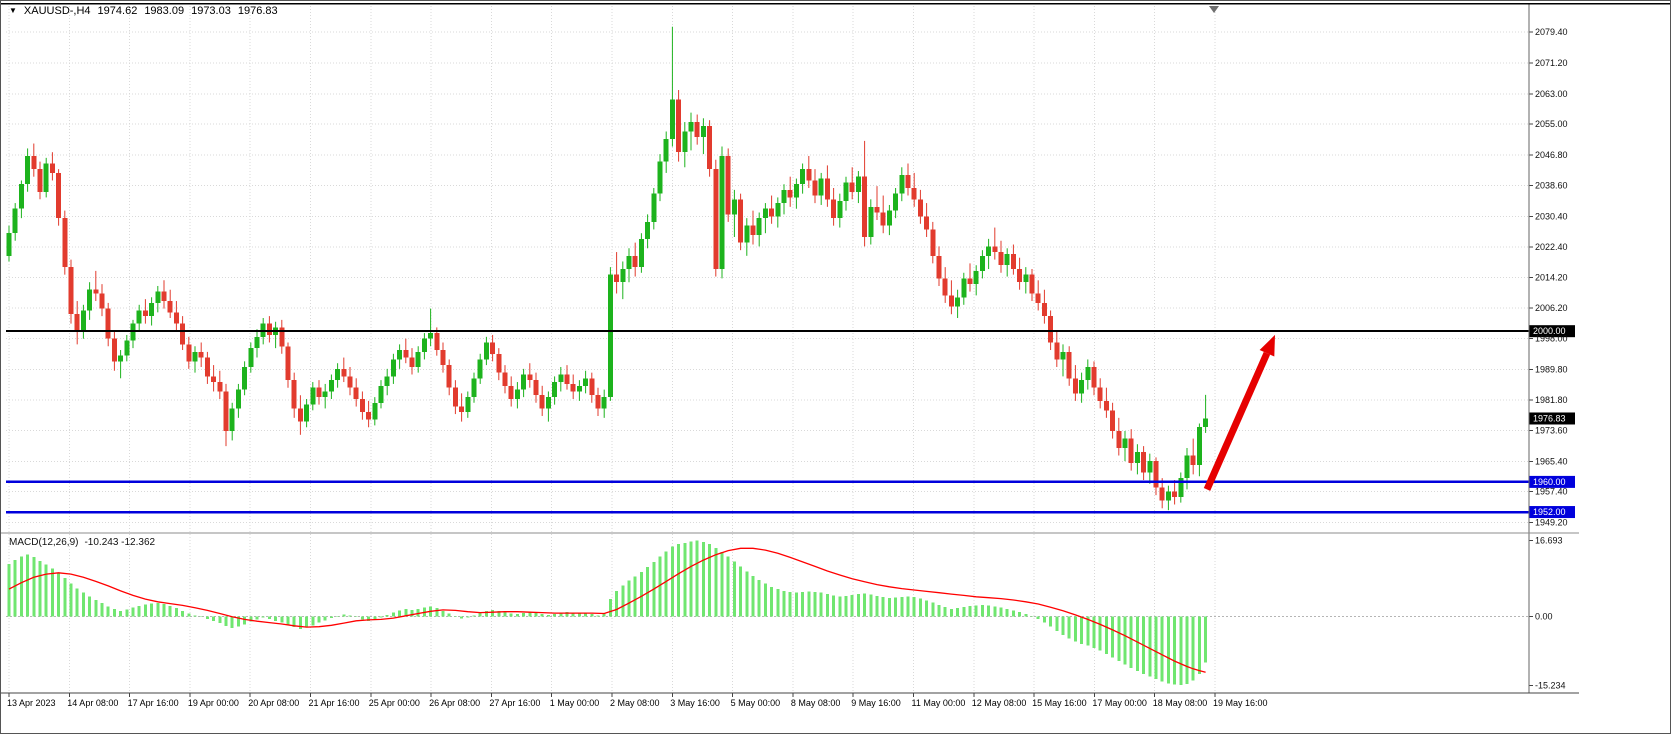 This screenshot has width=1671, height=734. I want to click on macd-values: -10.243 -12.362, so click(120, 542).